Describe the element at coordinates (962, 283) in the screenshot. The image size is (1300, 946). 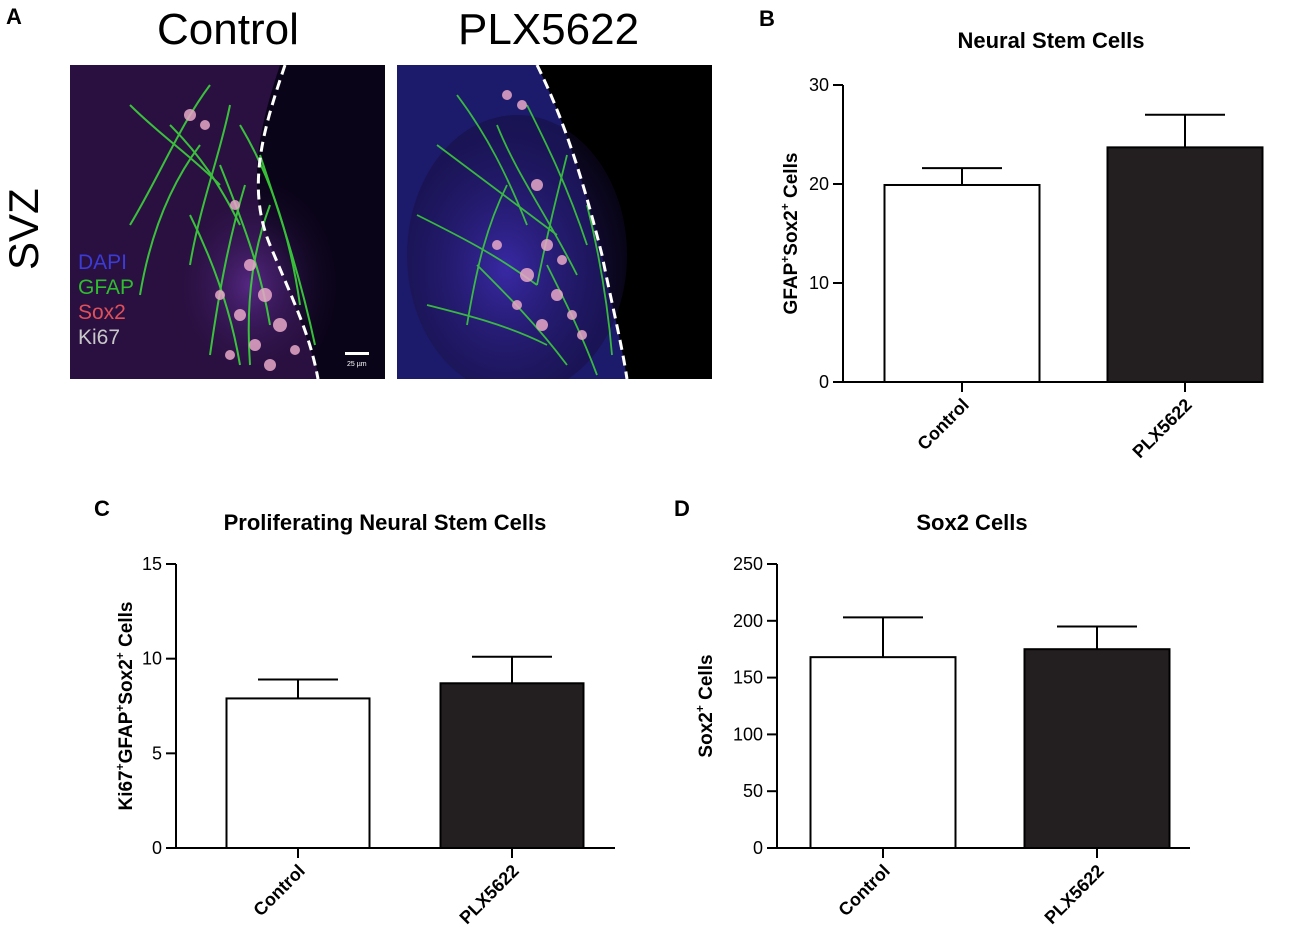
I see `chart-b-bar-control` at that location.